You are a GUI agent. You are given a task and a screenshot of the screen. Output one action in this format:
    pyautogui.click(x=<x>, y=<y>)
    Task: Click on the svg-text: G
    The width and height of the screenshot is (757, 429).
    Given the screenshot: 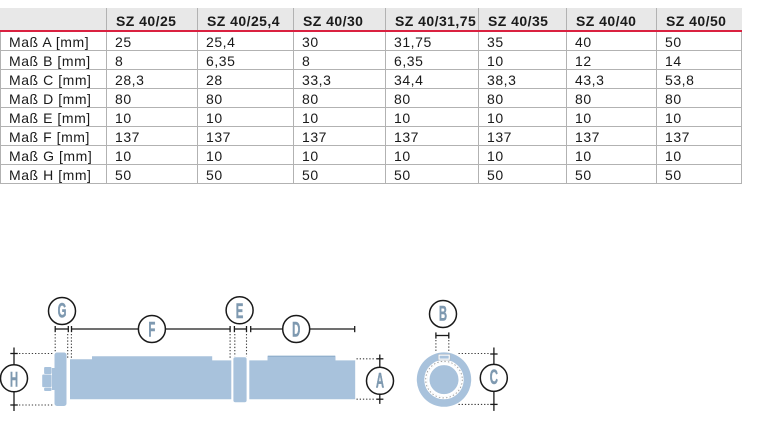 What is the action you would take?
    pyautogui.click(x=62, y=310)
    